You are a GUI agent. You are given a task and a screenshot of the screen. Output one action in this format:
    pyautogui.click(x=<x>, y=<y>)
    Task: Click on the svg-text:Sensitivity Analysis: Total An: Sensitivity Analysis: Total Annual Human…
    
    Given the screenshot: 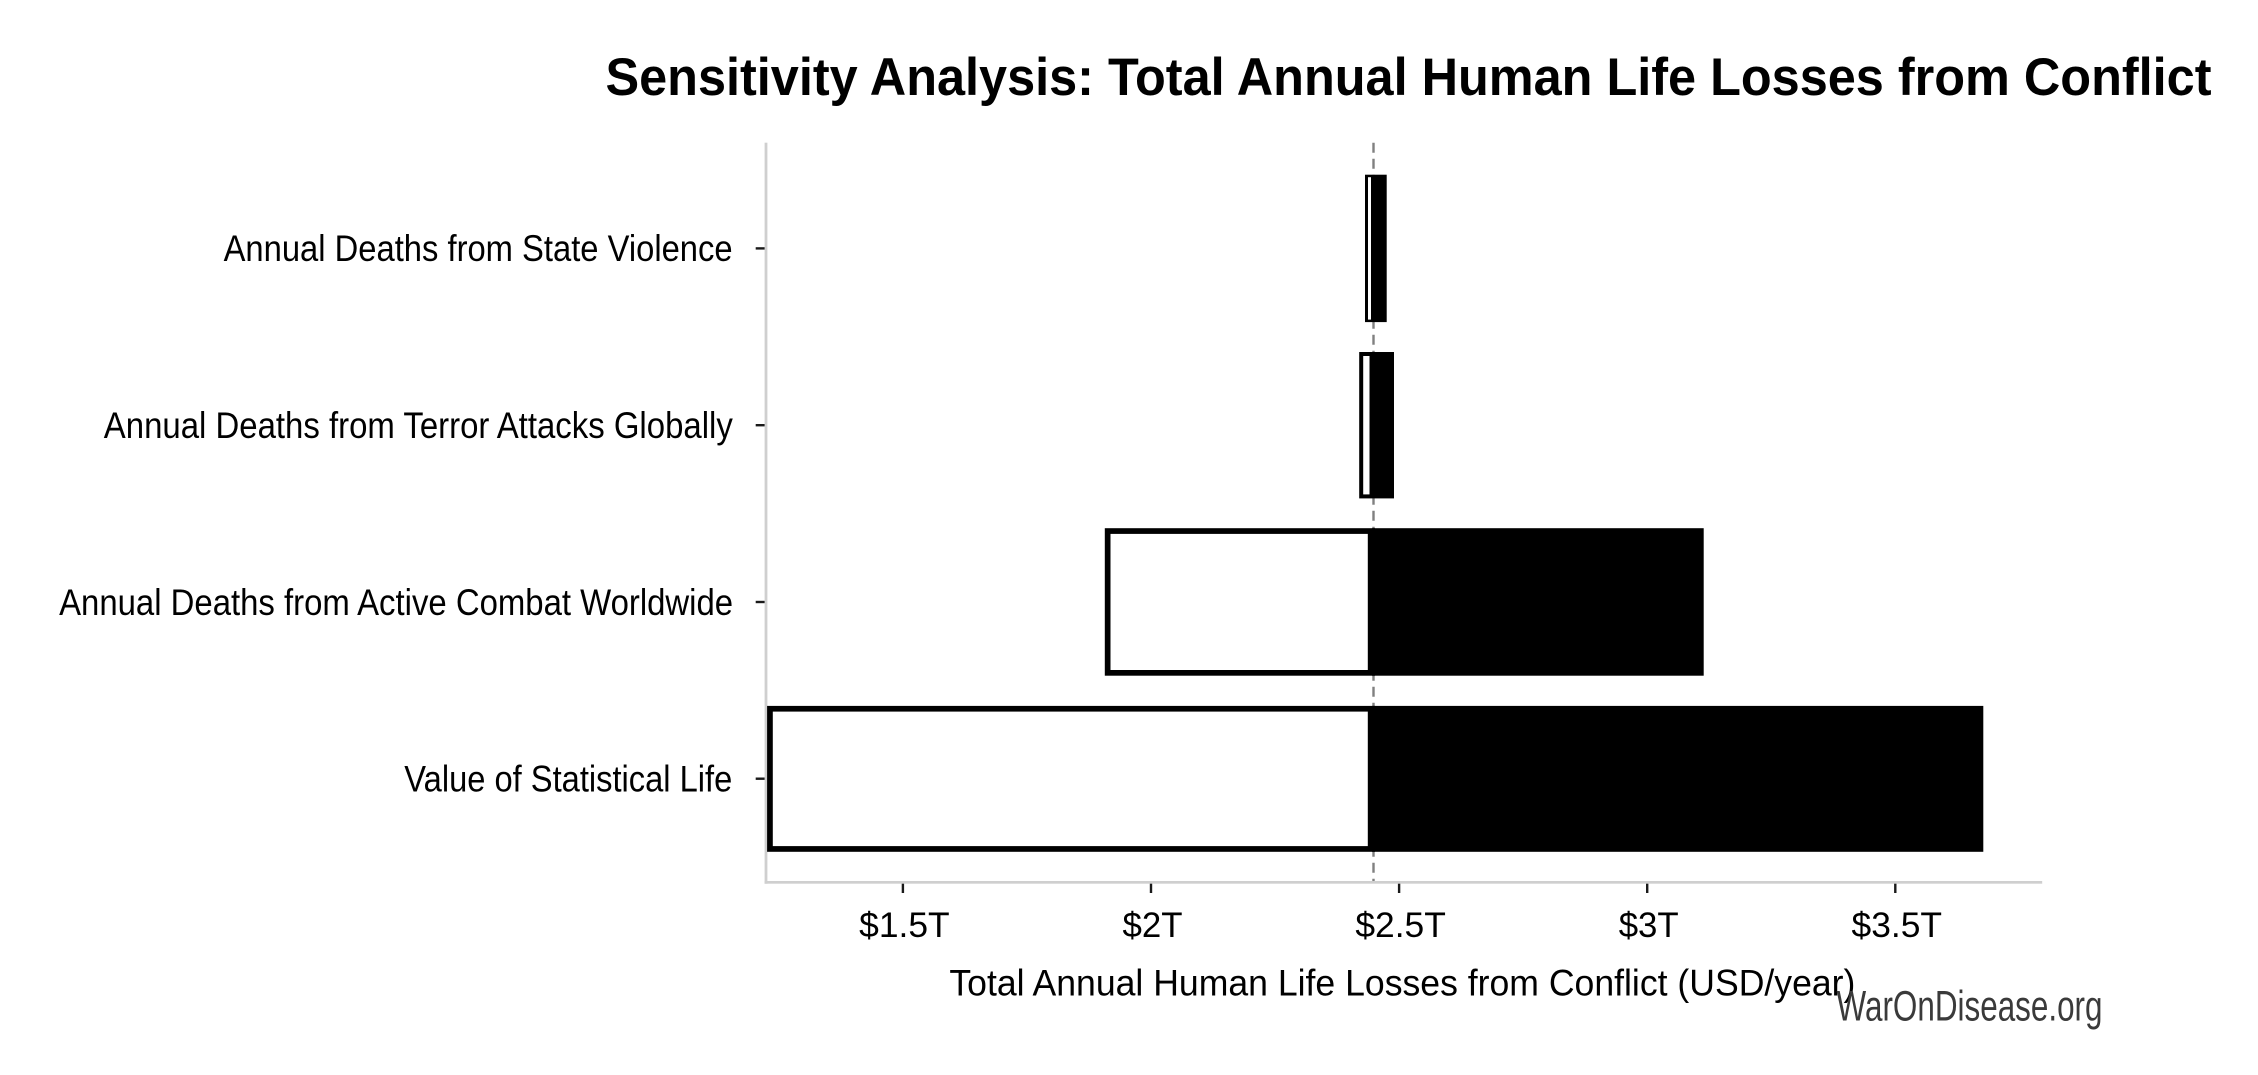 What is the action you would take?
    pyautogui.click(x=1409, y=77)
    